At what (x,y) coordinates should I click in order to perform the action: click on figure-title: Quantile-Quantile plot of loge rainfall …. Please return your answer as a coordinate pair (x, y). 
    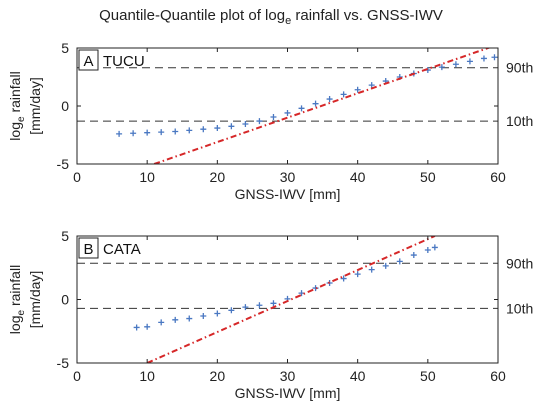
    Looking at the image, I should click on (271, 17).